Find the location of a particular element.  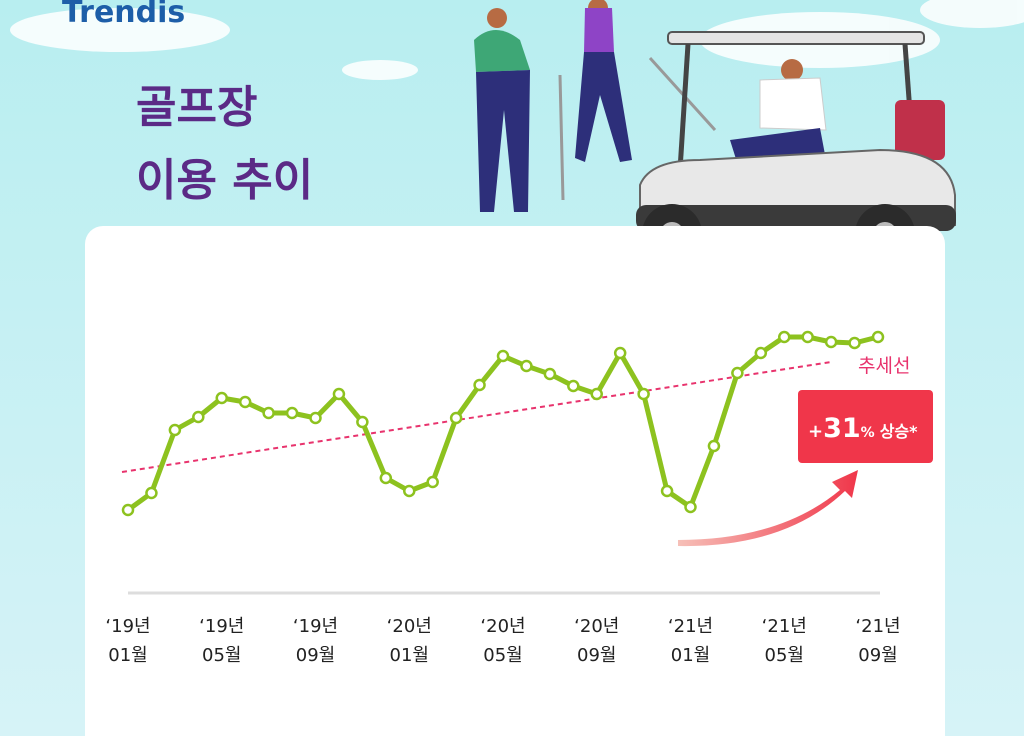

x-tick-label: ‘20년 01월 is located at coordinates (409, 641).